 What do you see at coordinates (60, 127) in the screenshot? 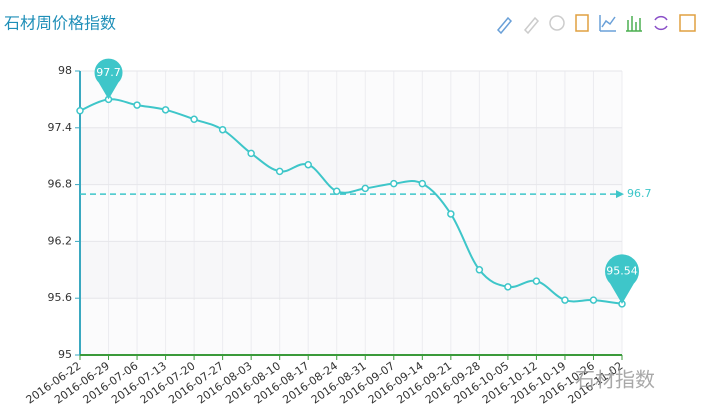
I see `y-tick-label: 97.4` at bounding box center [60, 127].